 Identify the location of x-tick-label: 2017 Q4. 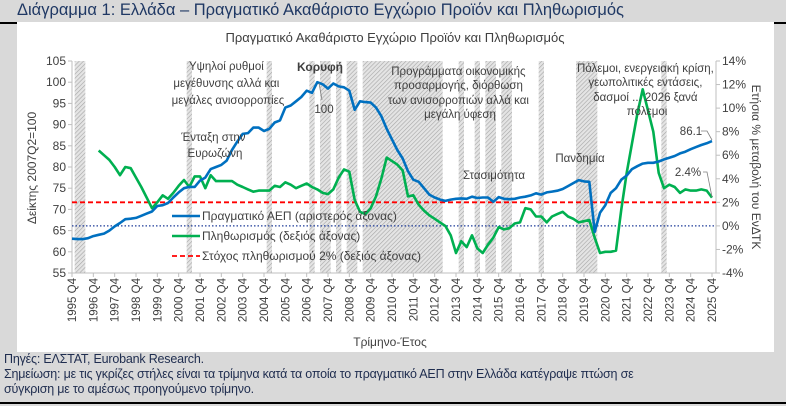
(542, 299).